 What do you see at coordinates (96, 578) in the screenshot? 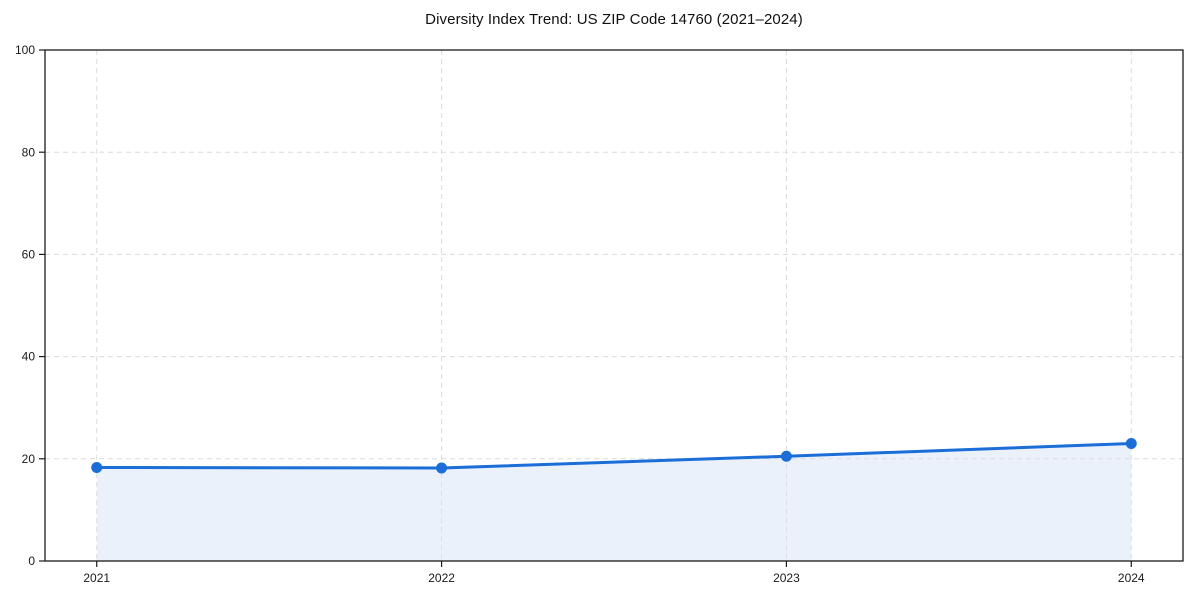
I see `x-tick-label: 2021` at bounding box center [96, 578].